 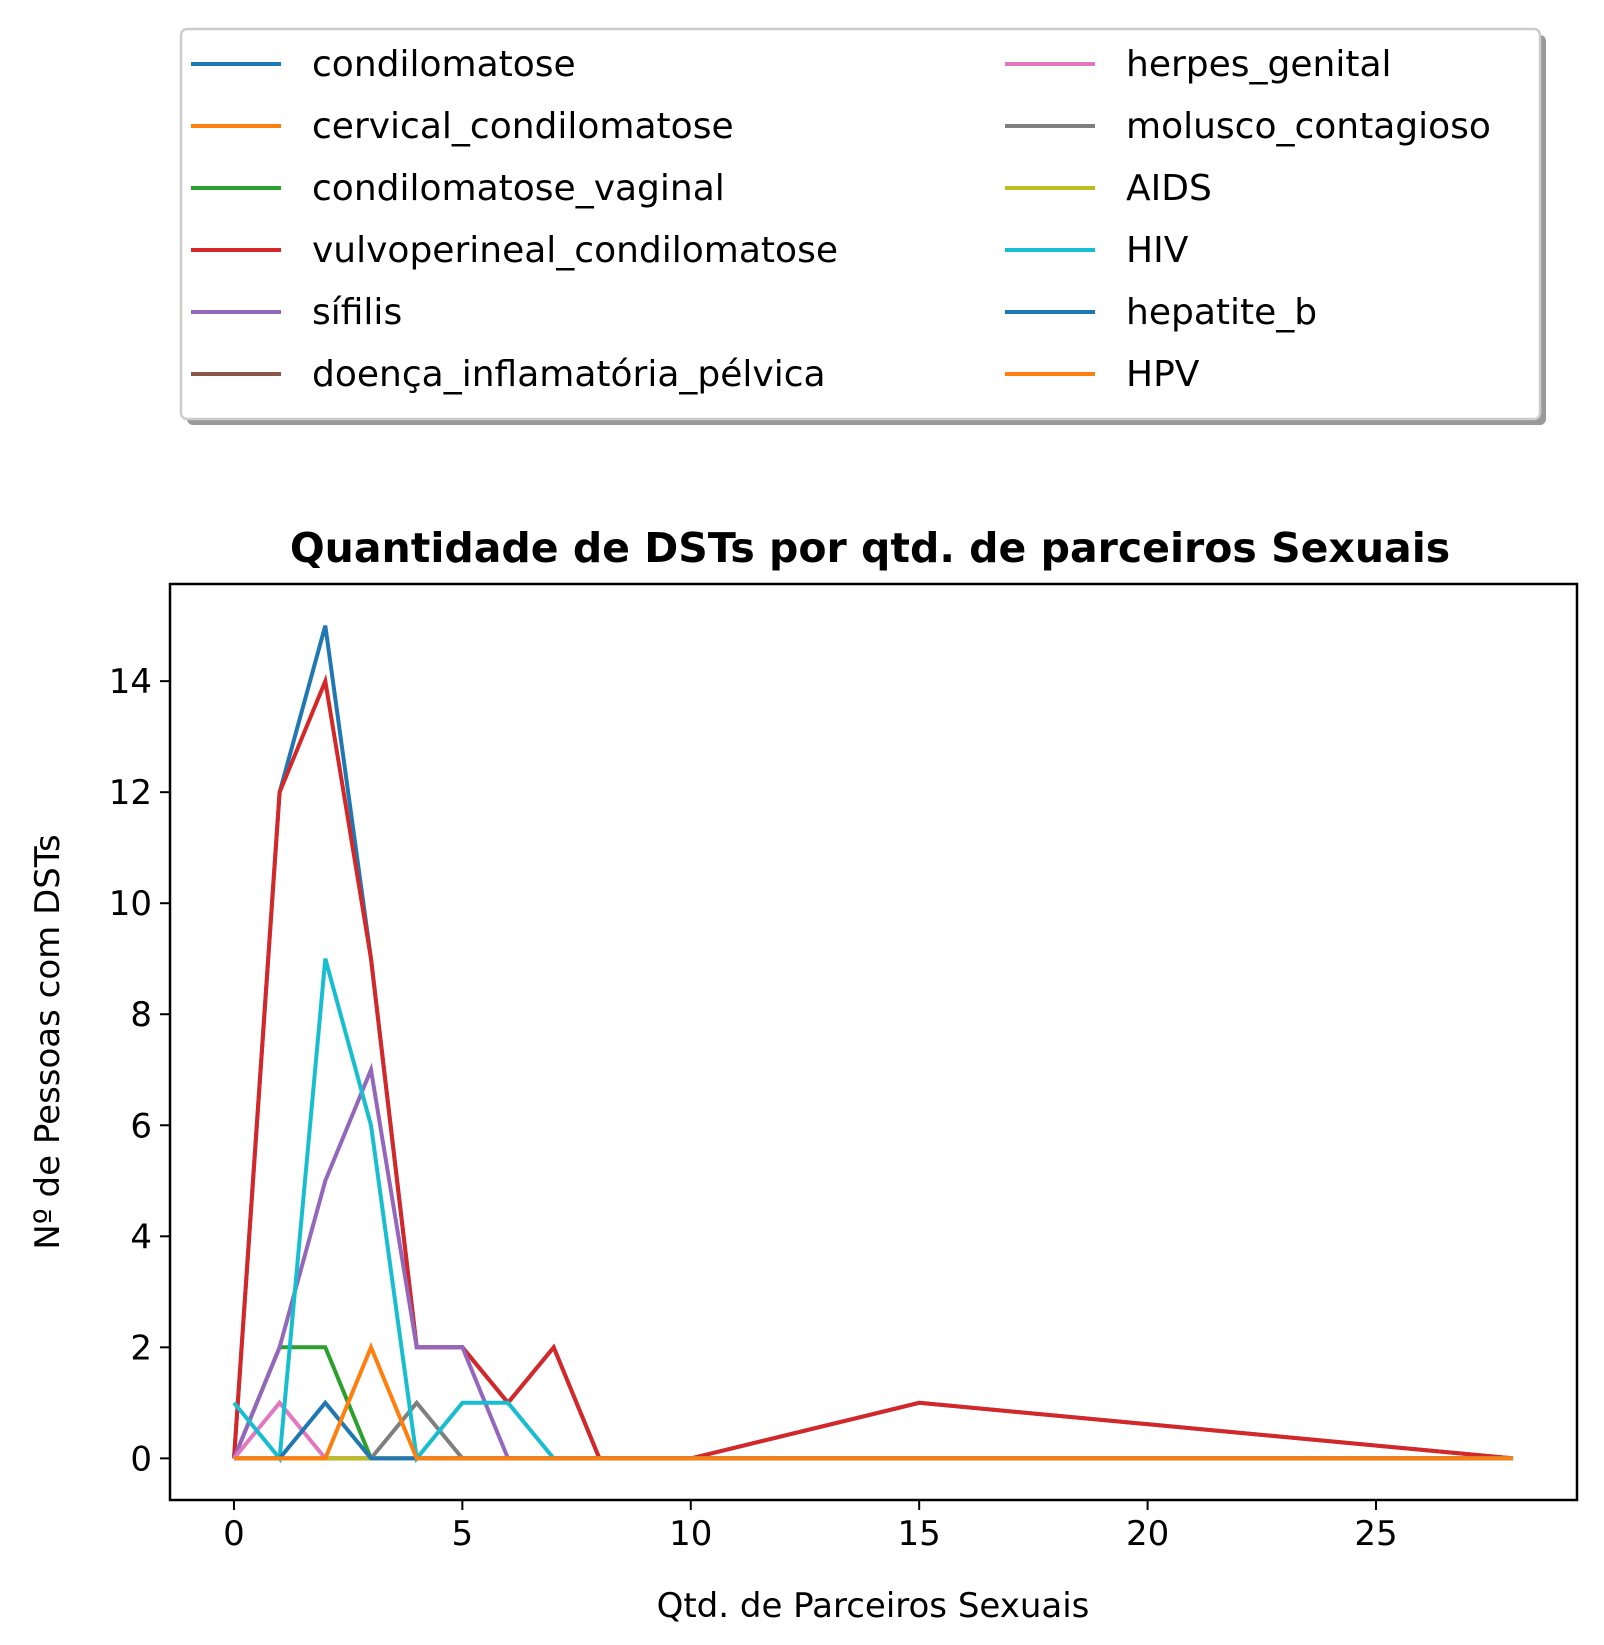 I want to click on legend-item-hepatite-b: hepatite_b, so click(x=1161, y=312).